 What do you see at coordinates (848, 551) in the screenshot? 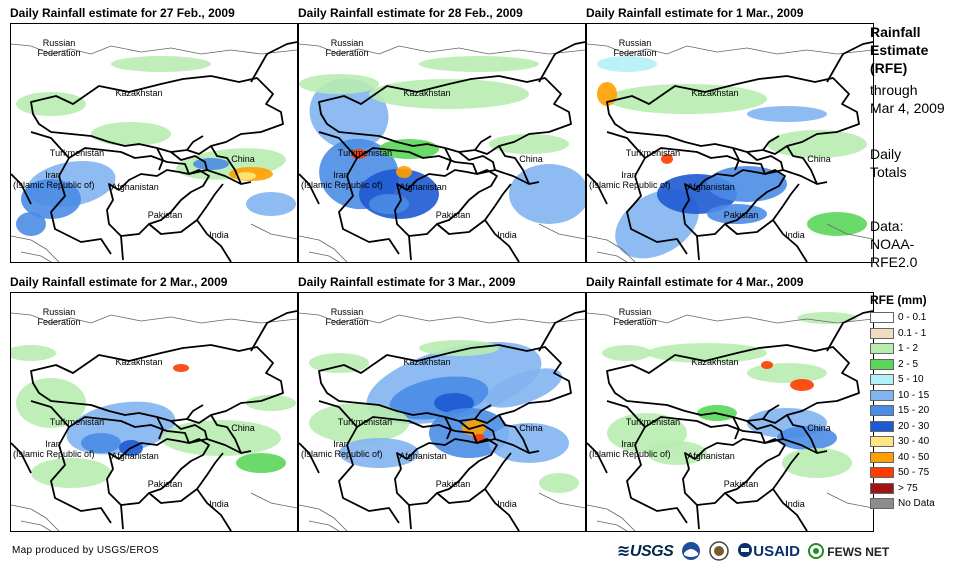
I see `fews-net-logo: FEWS NET` at bounding box center [848, 551].